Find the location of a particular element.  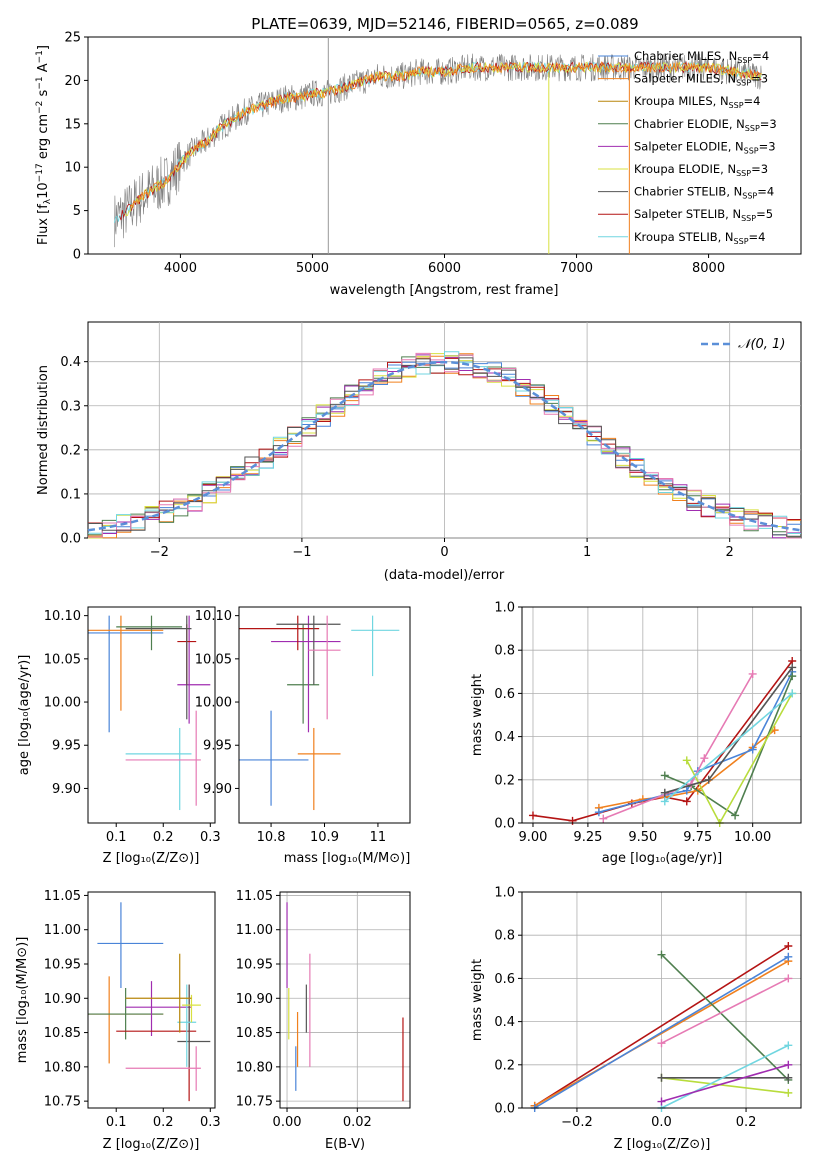

y-tick-label: 10.10 is located at coordinates (62, 616).